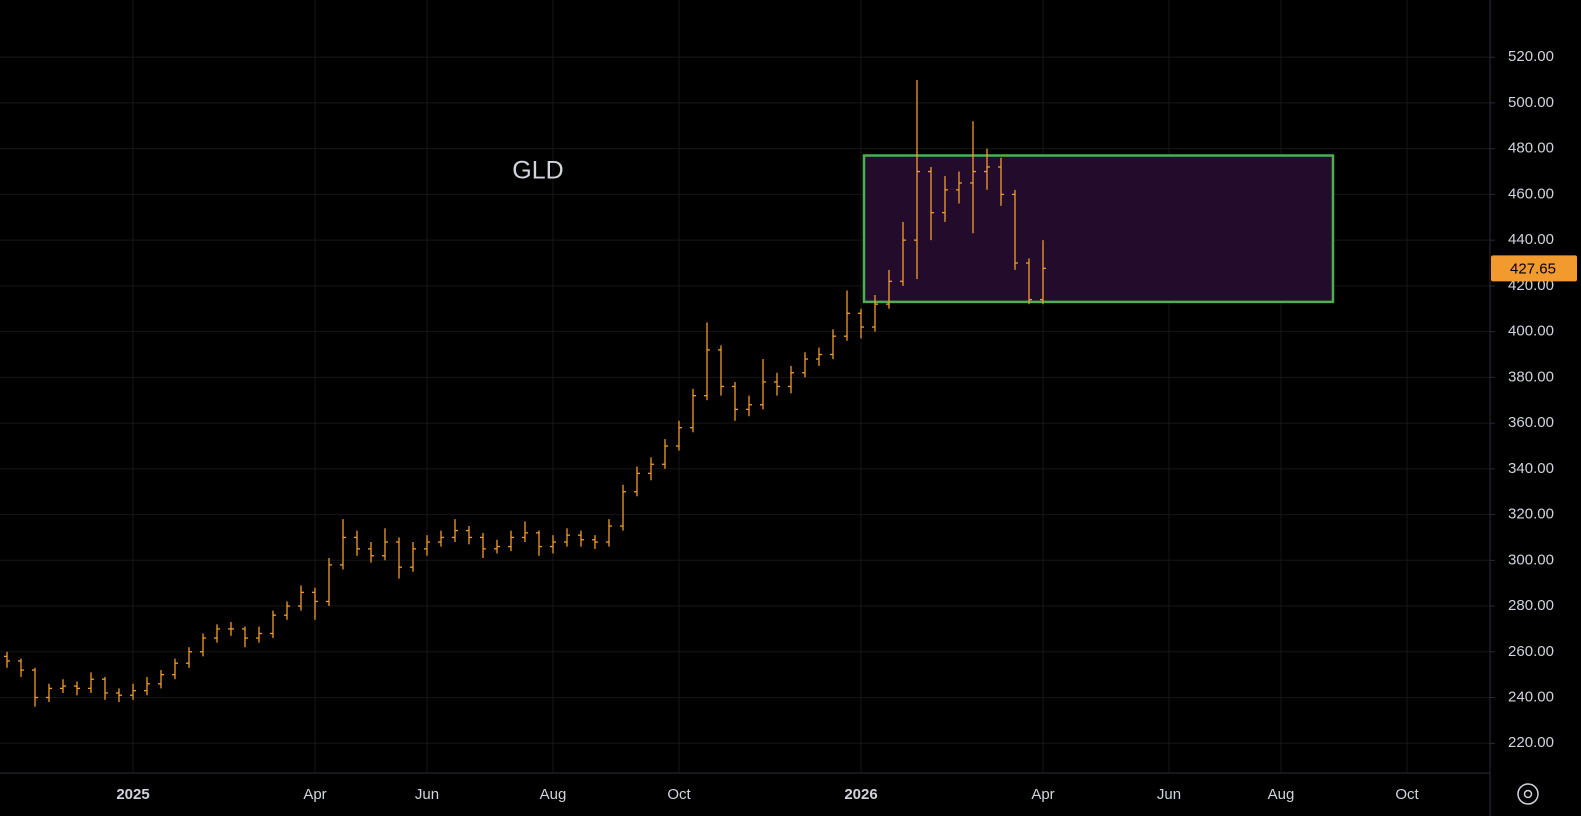 Image resolution: width=1581 pixels, height=816 pixels. Describe the element at coordinates (1531, 742) in the screenshot. I see `y-tick-label: 220.00` at that location.